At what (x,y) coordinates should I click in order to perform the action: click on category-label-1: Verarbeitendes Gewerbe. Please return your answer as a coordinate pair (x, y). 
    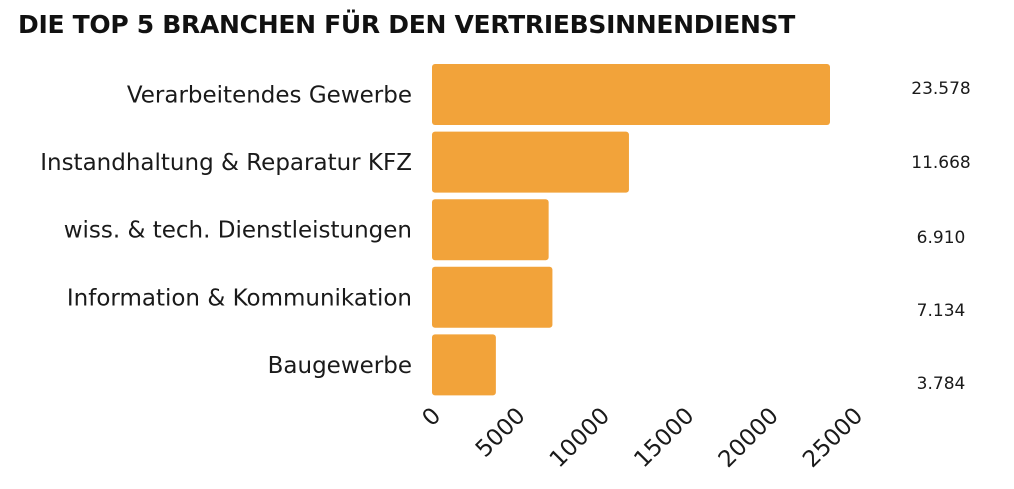
    Looking at the image, I should click on (269, 96).